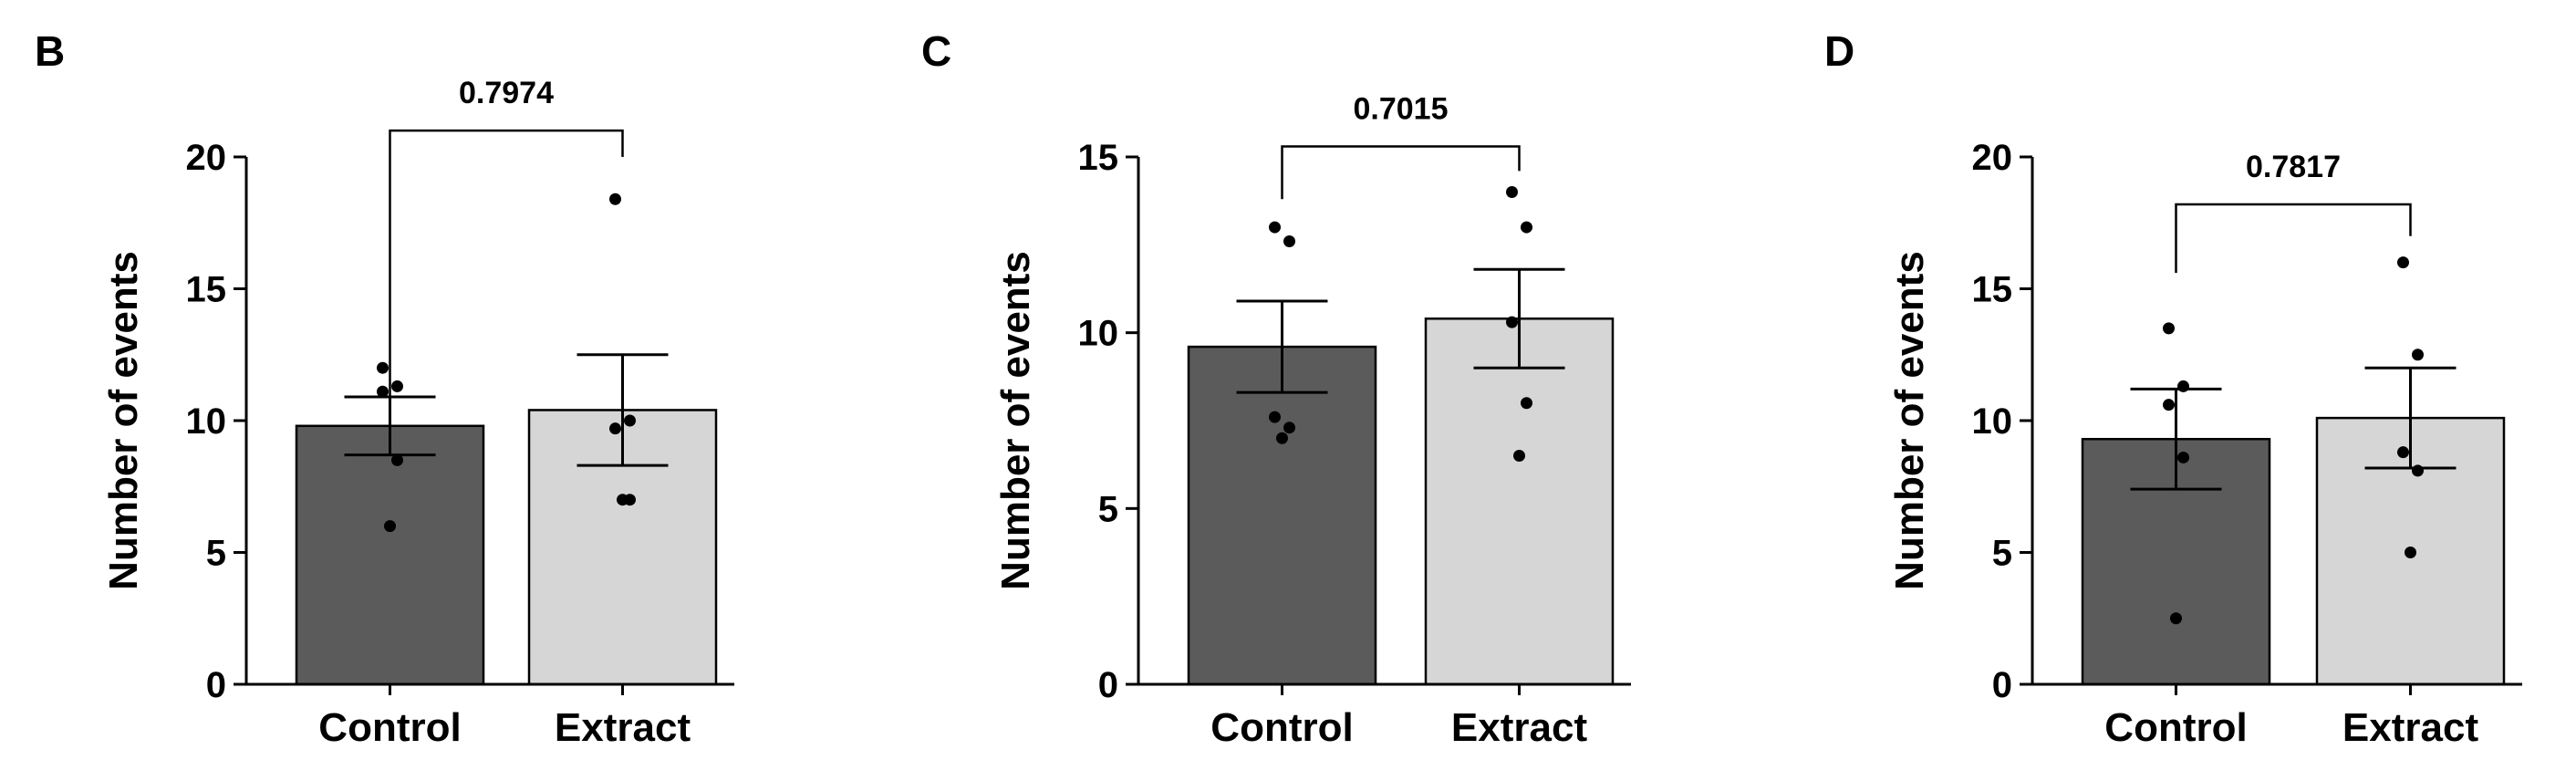 This screenshot has width=2576, height=781. Describe the element at coordinates (1839, 51) in the screenshot. I see `panel-label: D` at that location.